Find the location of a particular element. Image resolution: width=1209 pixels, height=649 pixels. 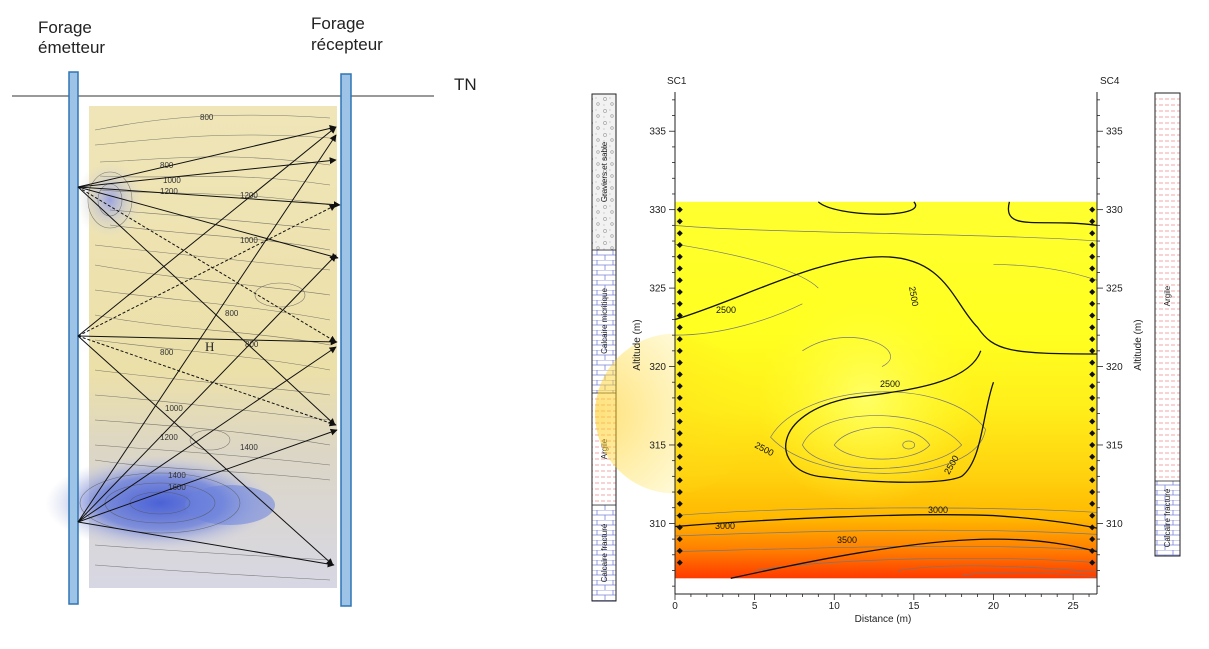

receiver-label-line1: Forage is located at coordinates (338, 23).